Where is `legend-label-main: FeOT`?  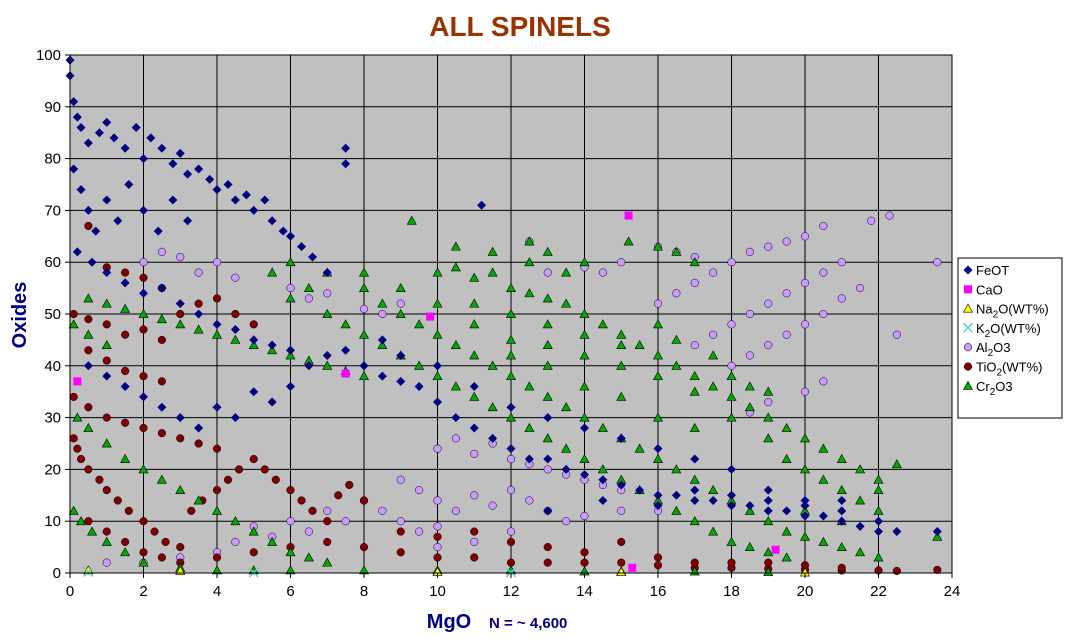 legend-label-main: FeOT is located at coordinates (992, 270).